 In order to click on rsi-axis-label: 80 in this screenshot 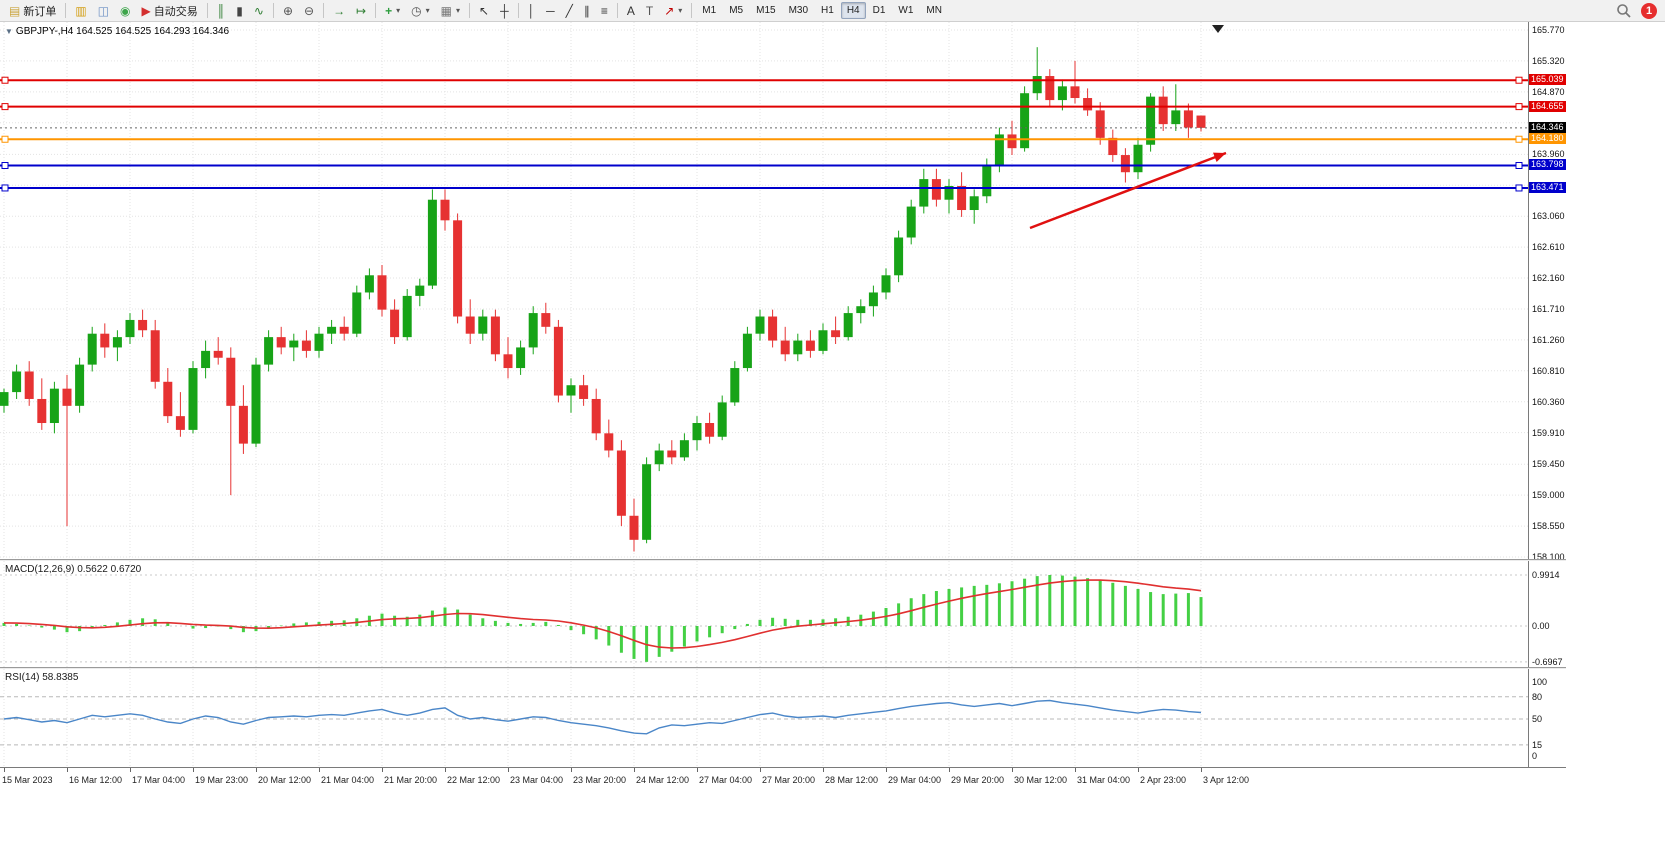, I will do `click(1537, 696)`.